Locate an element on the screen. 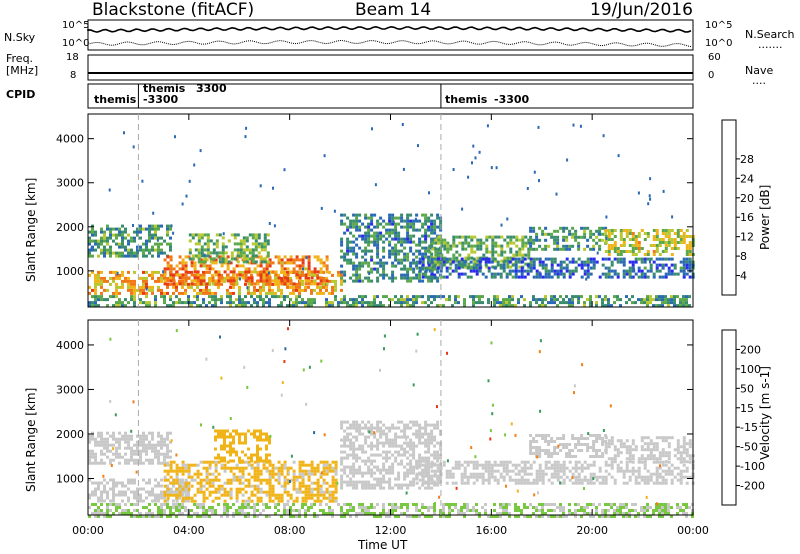 The image size is (800, 554). cpid-entry-1-value: -3300 is located at coordinates (161, 99).